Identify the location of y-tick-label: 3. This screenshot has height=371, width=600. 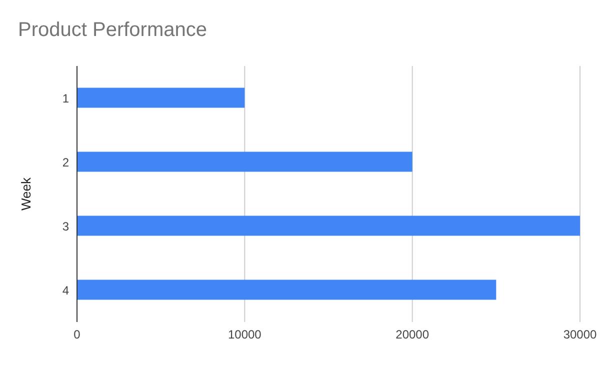
(66, 226).